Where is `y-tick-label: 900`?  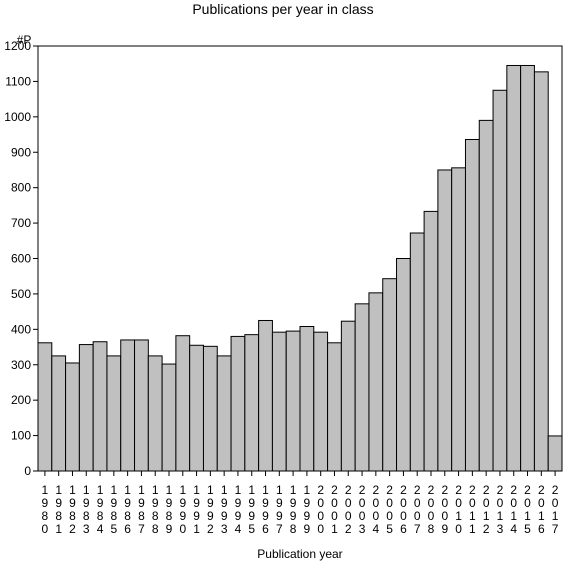 y-tick-label: 900 is located at coordinates (21, 152).